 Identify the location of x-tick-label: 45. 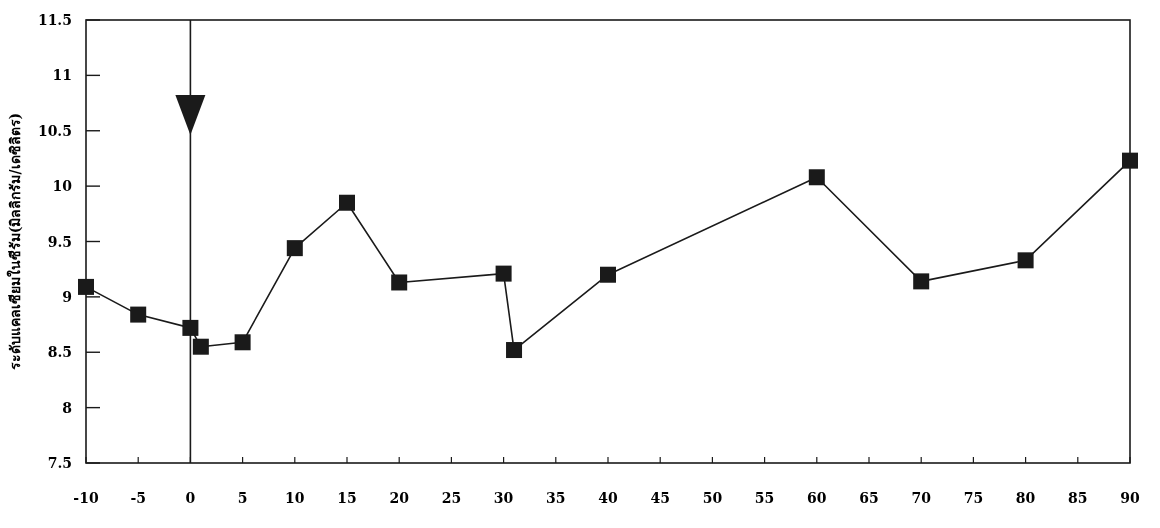
(660, 498).